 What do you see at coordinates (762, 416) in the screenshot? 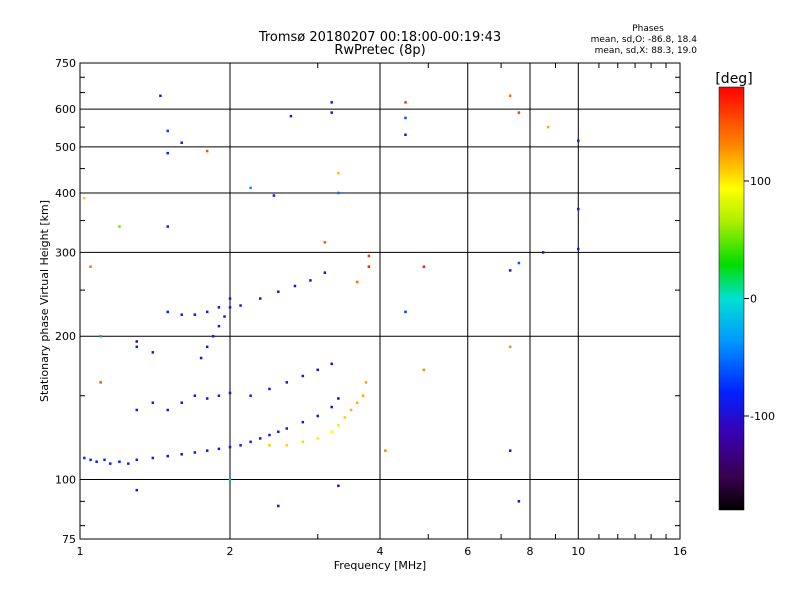
I see `colorbar-tick-label: -100` at bounding box center [762, 416].